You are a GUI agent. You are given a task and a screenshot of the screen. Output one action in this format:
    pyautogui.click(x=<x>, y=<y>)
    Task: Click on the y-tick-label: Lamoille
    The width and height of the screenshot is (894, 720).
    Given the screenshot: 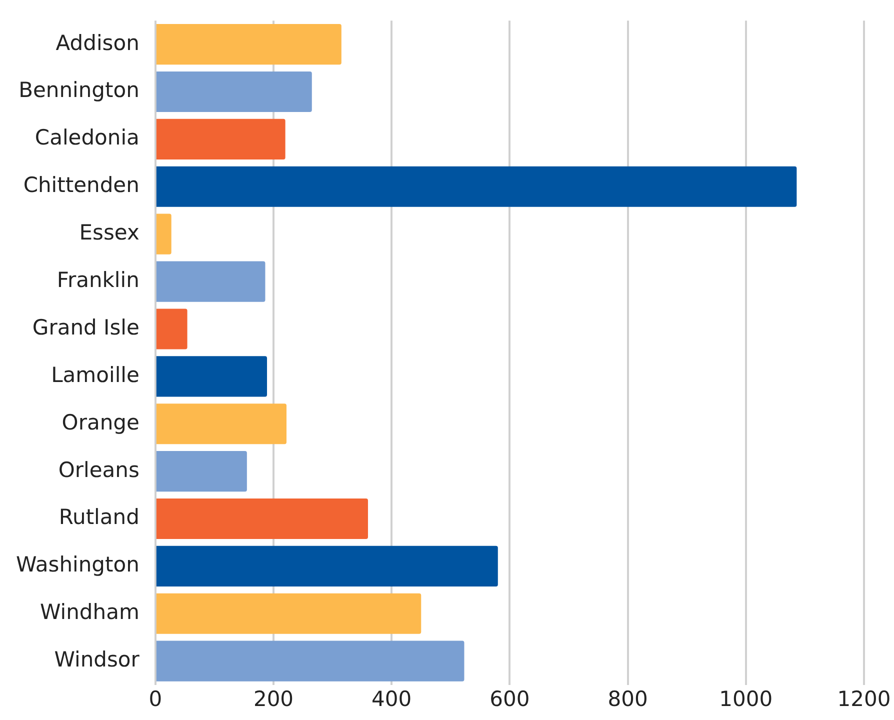 What is the action you would take?
    pyautogui.click(x=95, y=374)
    